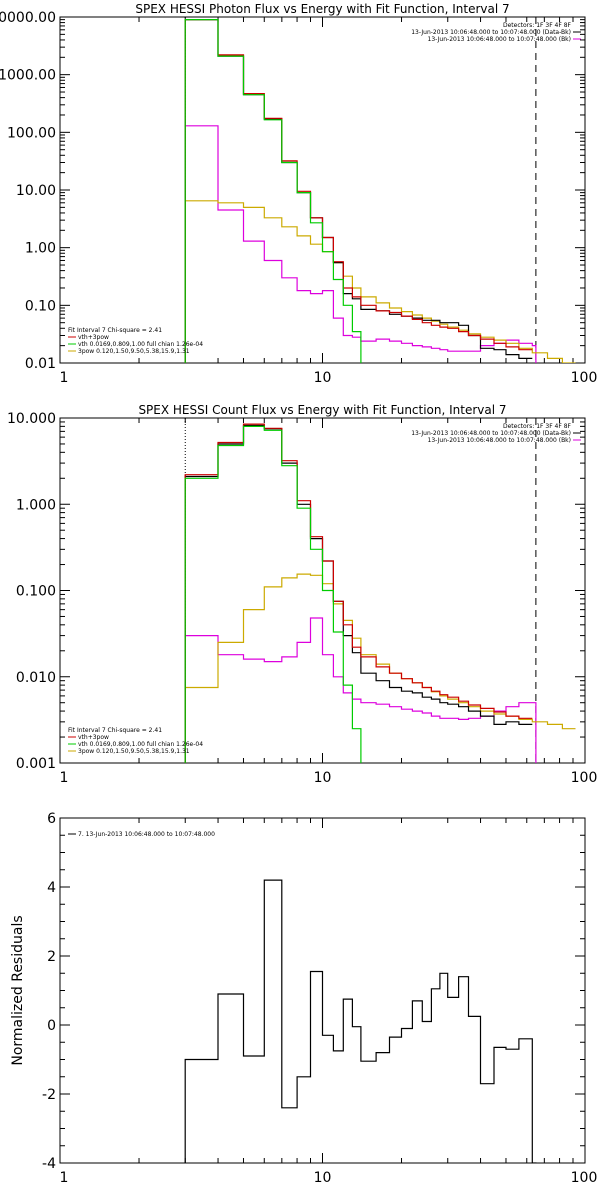 The height and width of the screenshot is (1200, 600). I want to click on y-tick-label: 0.01, so click(40, 364).